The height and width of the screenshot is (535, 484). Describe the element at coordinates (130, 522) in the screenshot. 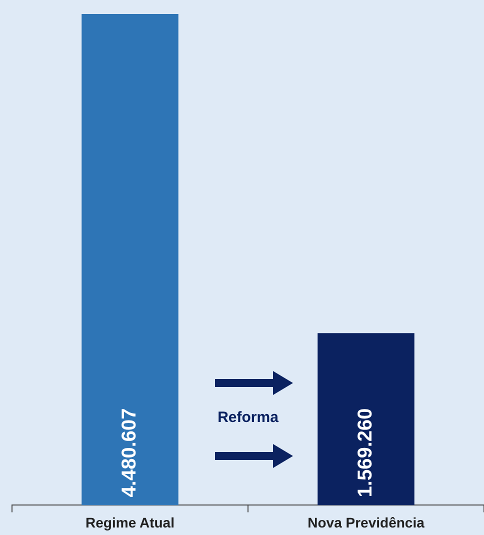

I see `x-tick-label: Regime Atual` at that location.